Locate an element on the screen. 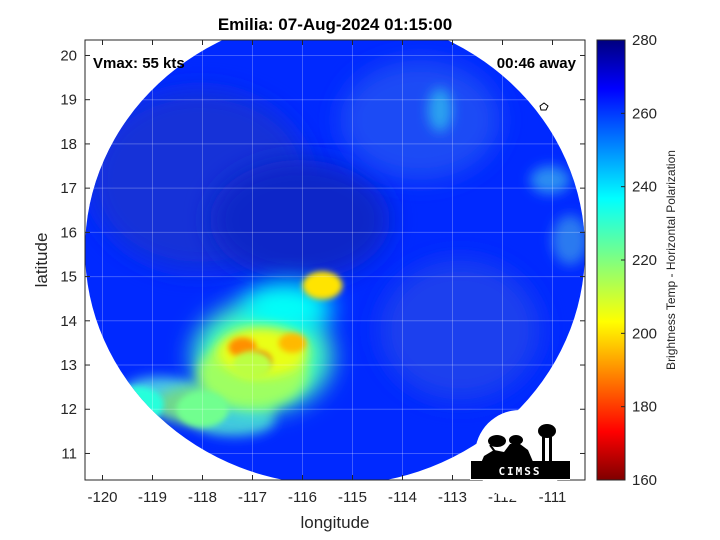  colorbar-tick-label: 160 is located at coordinates (644, 480).